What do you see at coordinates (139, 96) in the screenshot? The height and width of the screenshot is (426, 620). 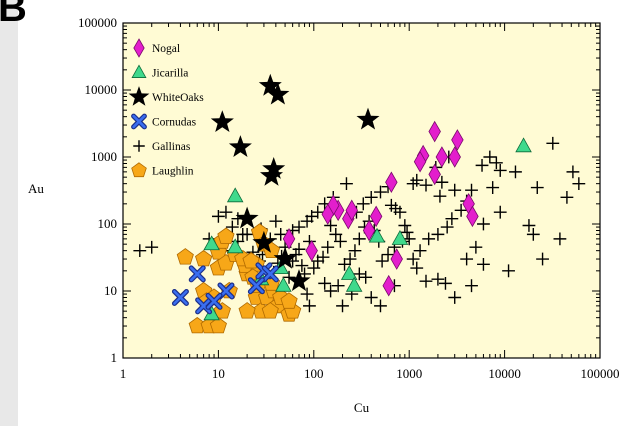 I see `legend-marker-whiteoaks` at bounding box center [139, 96].